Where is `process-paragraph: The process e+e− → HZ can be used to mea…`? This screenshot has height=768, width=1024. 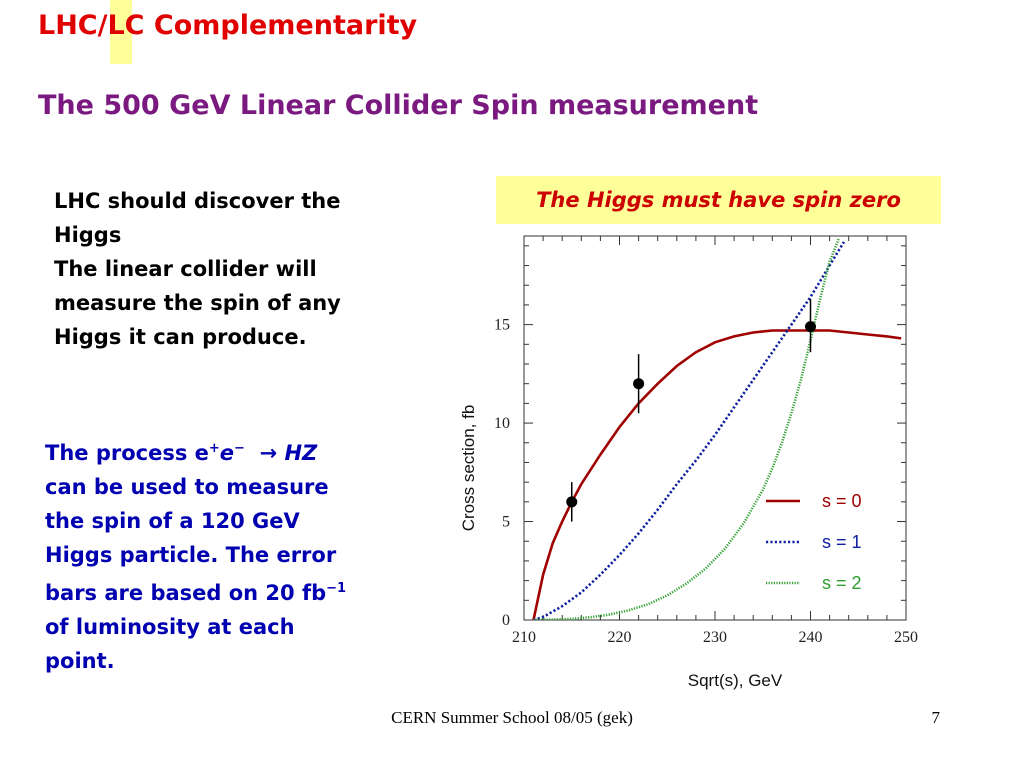 process-paragraph: The process e+e− → HZ can be used to mea… is located at coordinates (230, 555).